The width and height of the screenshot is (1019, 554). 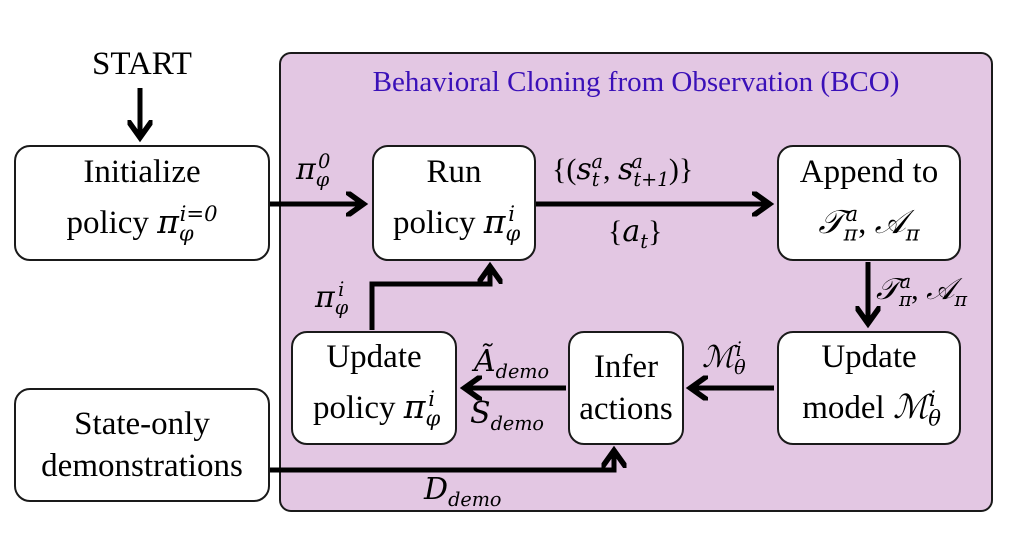 I want to click on demos-line2: demonstrations, so click(x=142, y=466).